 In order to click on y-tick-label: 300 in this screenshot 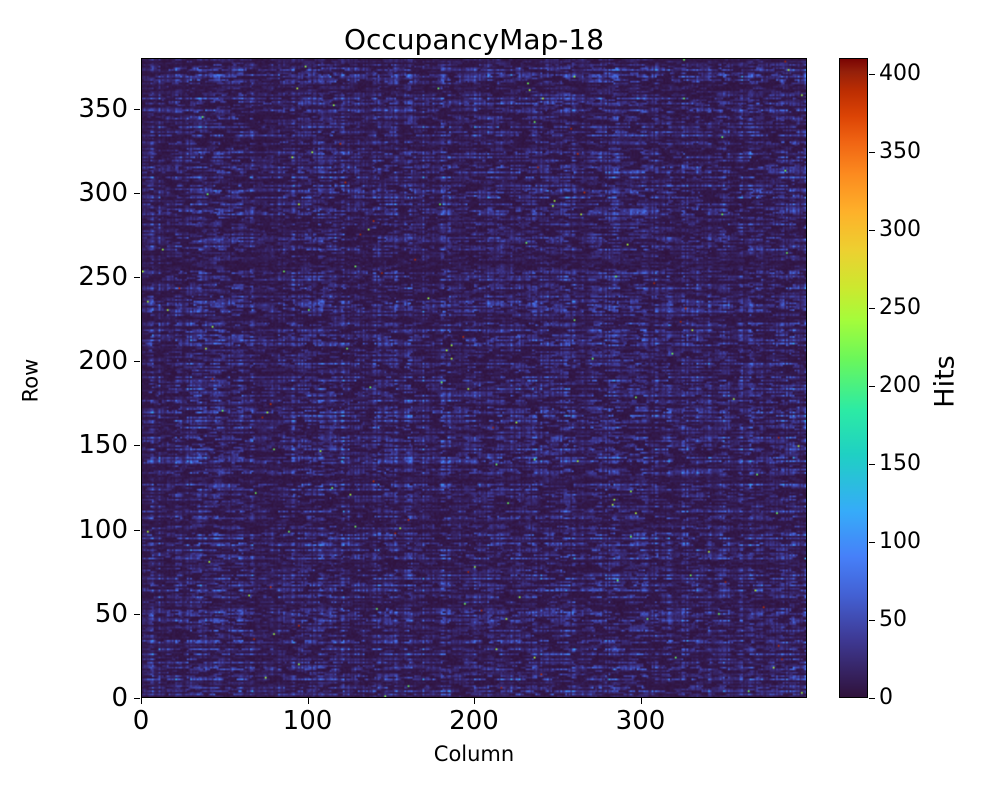, I will do `click(103, 192)`.